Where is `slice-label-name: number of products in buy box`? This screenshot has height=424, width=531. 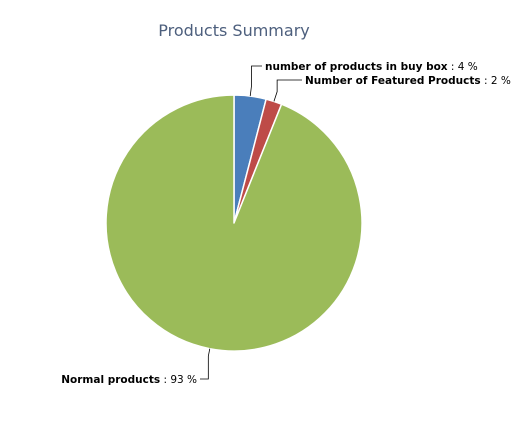
slice-label-name: number of products in buy box is located at coordinates (356, 67).